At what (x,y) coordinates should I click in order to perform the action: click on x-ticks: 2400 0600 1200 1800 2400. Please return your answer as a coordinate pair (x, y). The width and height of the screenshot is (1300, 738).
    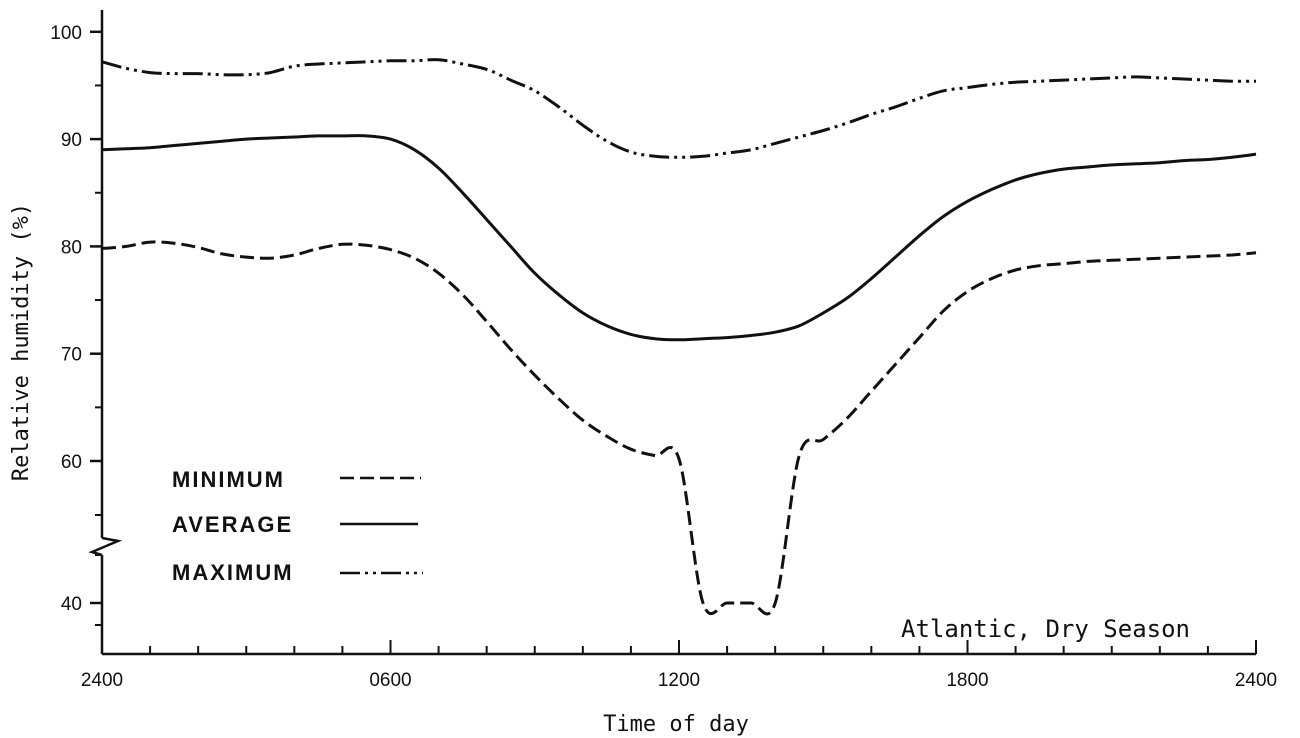
    Looking at the image, I should click on (679, 665).